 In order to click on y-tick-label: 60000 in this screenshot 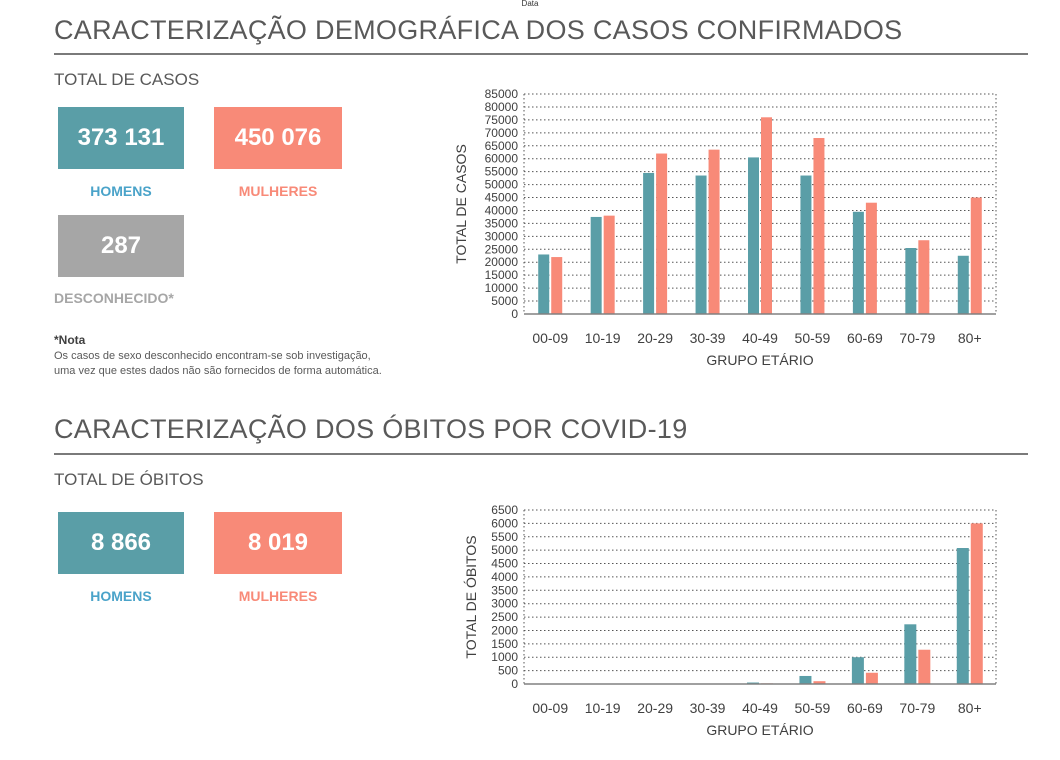, I will do `click(502, 159)`.